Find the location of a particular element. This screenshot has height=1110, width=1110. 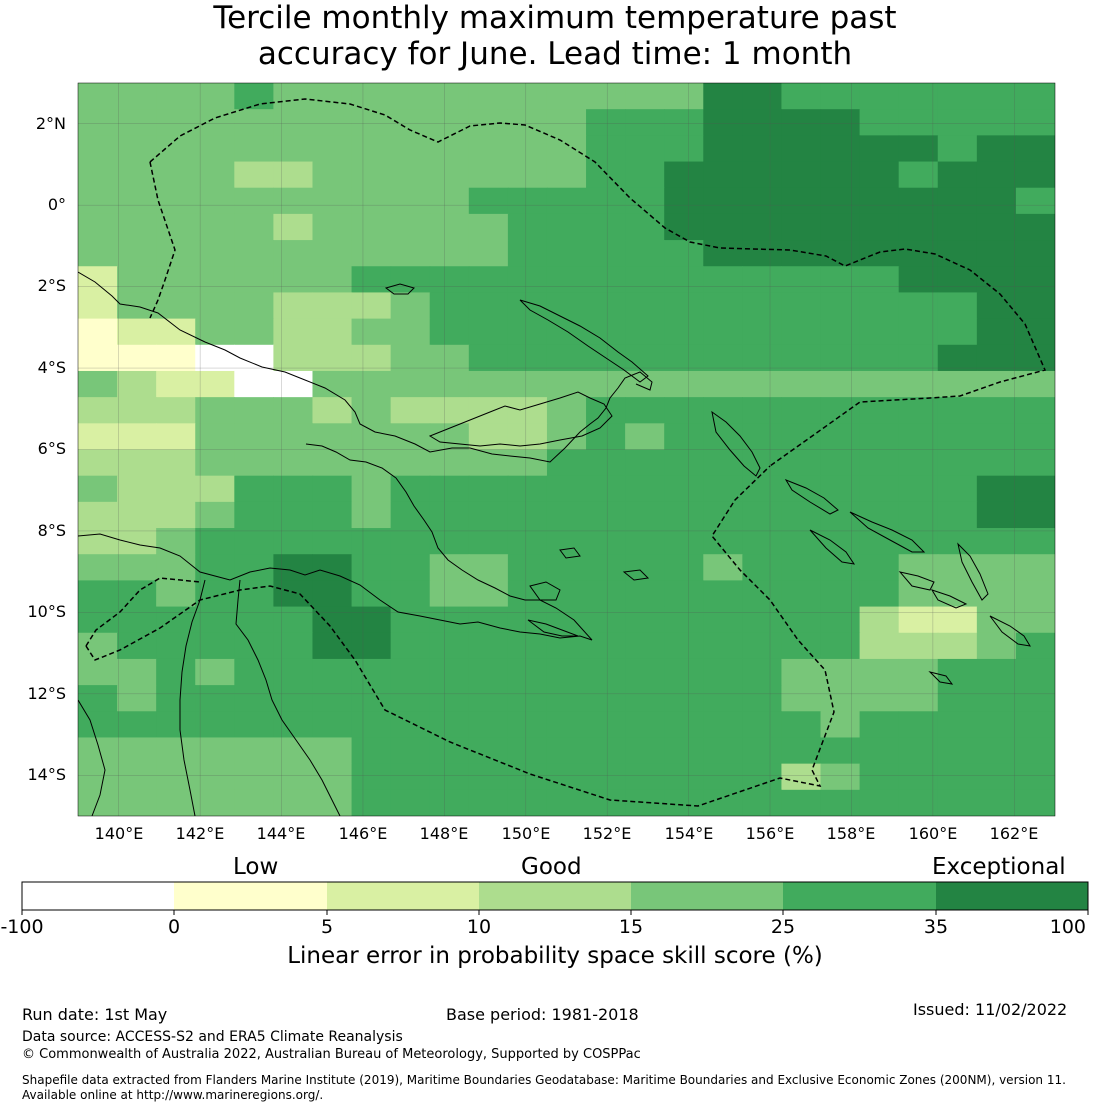

lat-label-2s: 2°S is located at coordinates (52, 285).